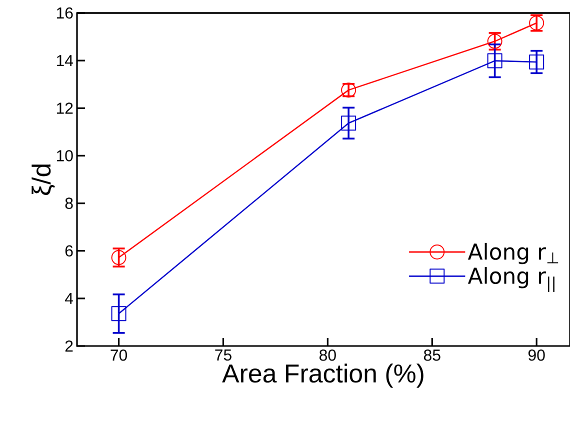 The width and height of the screenshot is (570, 422). What do you see at coordinates (43, 180) in the screenshot?
I see `y-axis-title: ξ/d` at bounding box center [43, 180].